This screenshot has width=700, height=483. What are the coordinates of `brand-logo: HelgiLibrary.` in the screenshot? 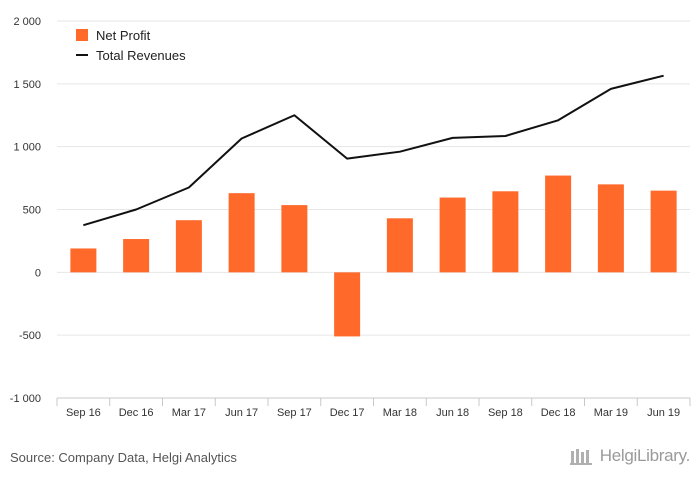 It's located at (630, 456).